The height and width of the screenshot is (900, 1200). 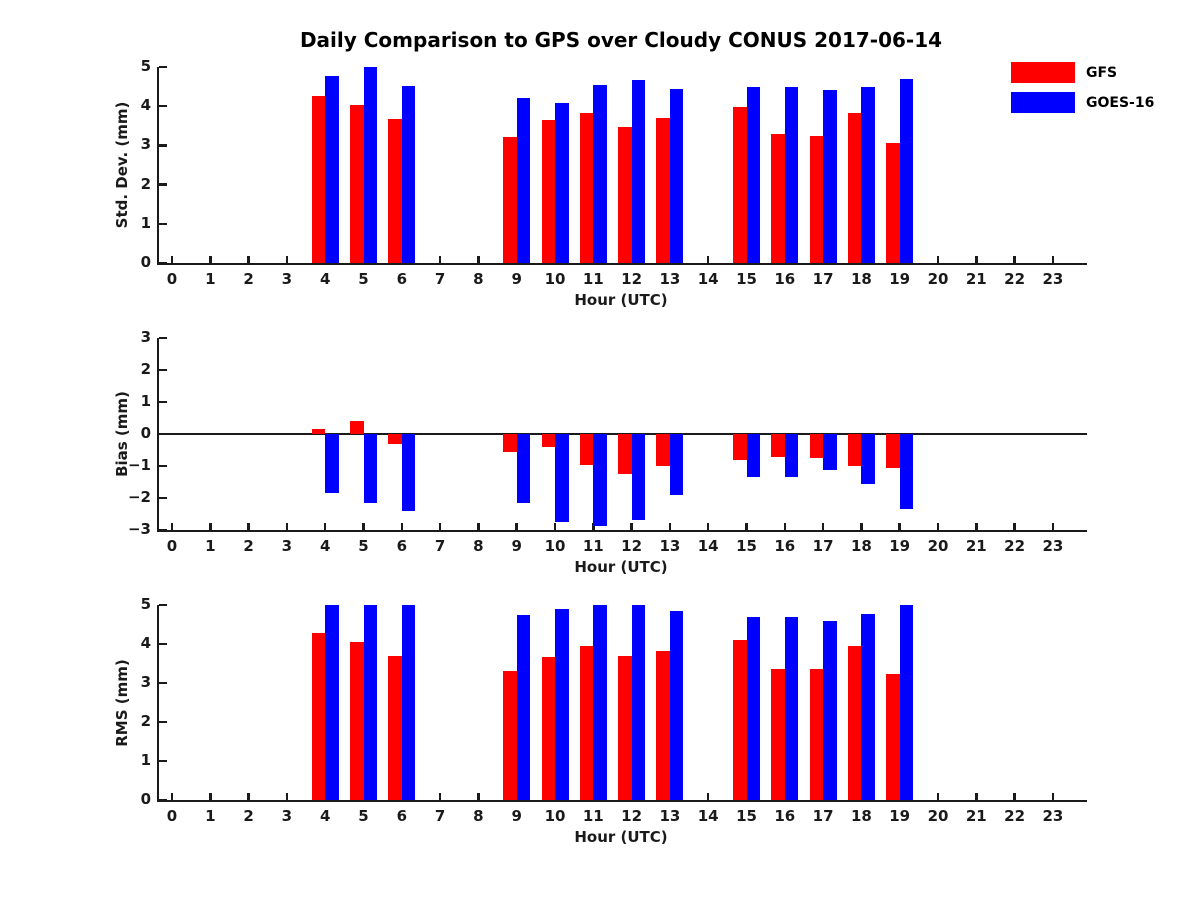 I want to click on gfs-bar-h19, so click(x=893, y=451).